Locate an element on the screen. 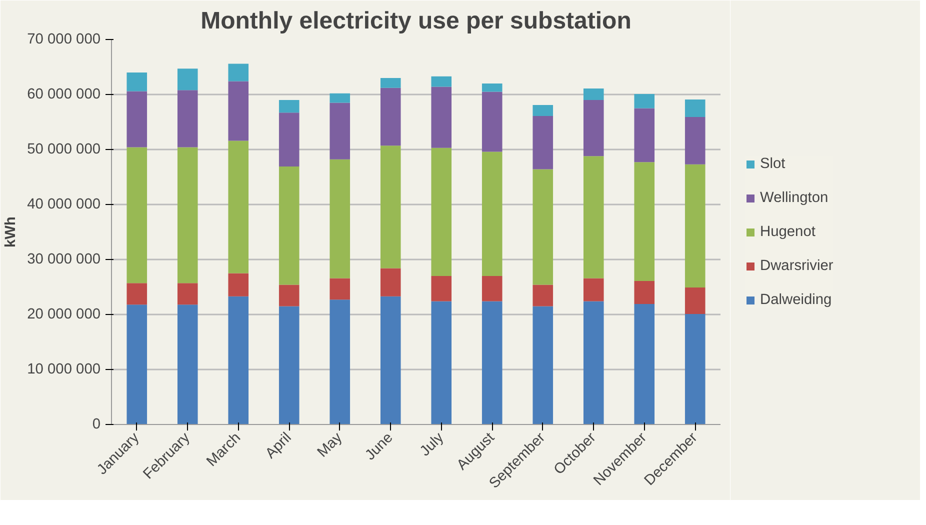  legend-label: Slot is located at coordinates (773, 164).